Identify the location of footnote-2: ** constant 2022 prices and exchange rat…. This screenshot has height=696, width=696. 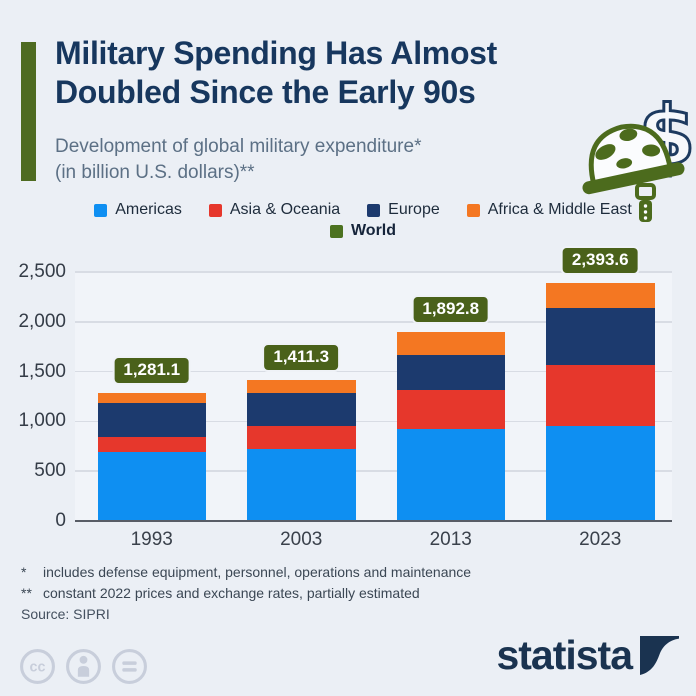
(246, 593).